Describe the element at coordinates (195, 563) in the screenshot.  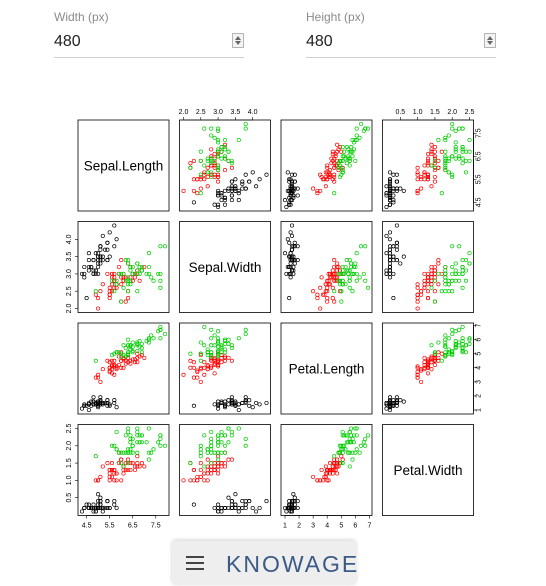
I see `hamburger-menu-icon` at that location.